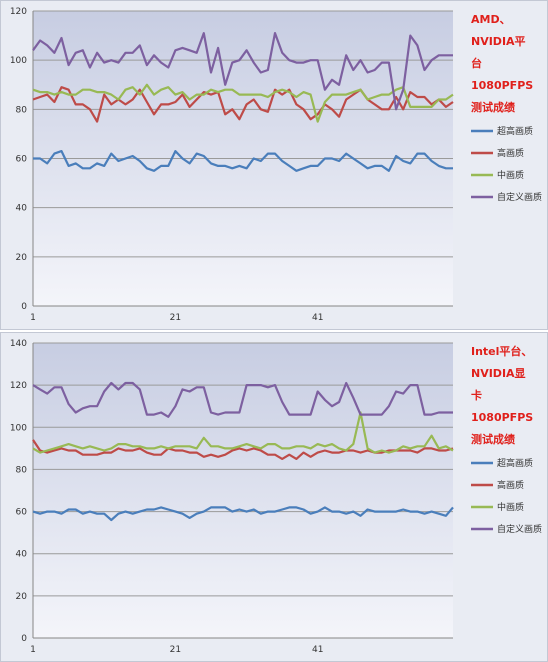  Describe the element at coordinates (476, 395) in the screenshot. I see `chart-title-line: 卡` at that location.